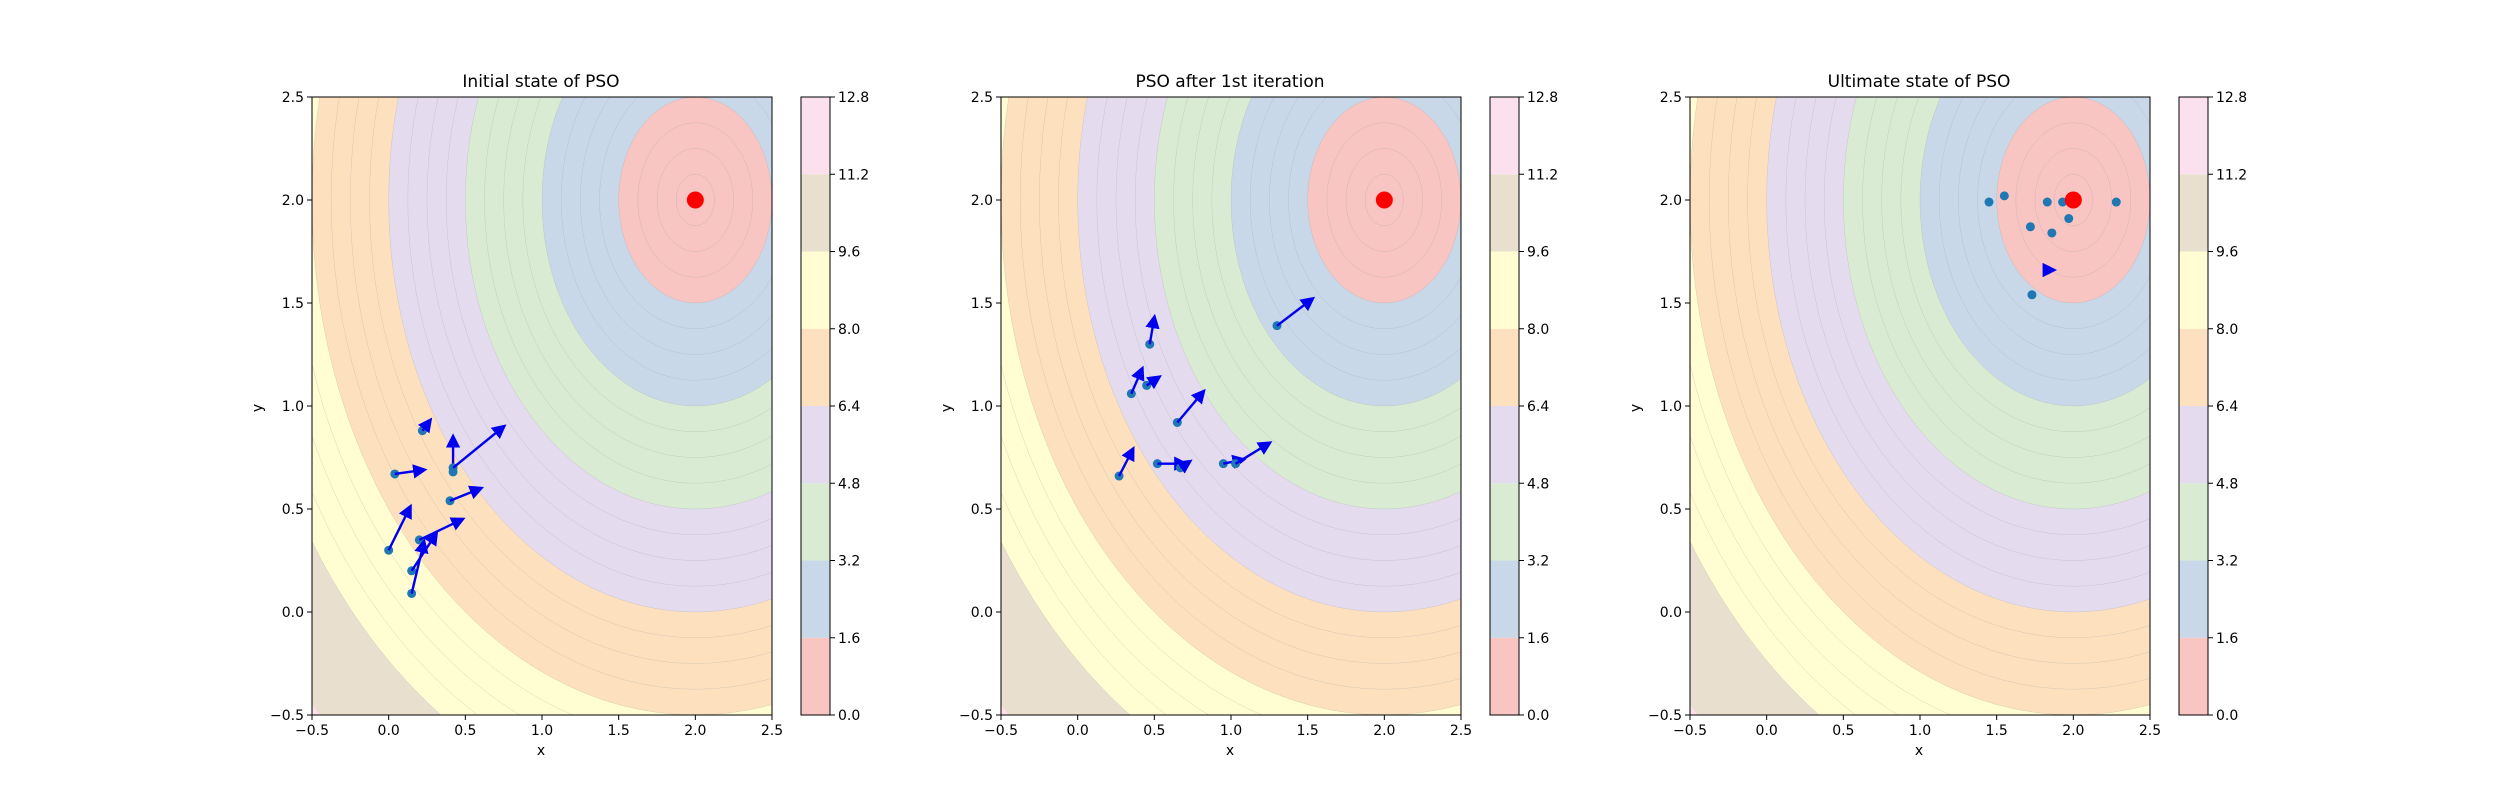  What do you see at coordinates (1671, 510) in the screenshot?
I see `y-tick-label: 0.5` at bounding box center [1671, 510].